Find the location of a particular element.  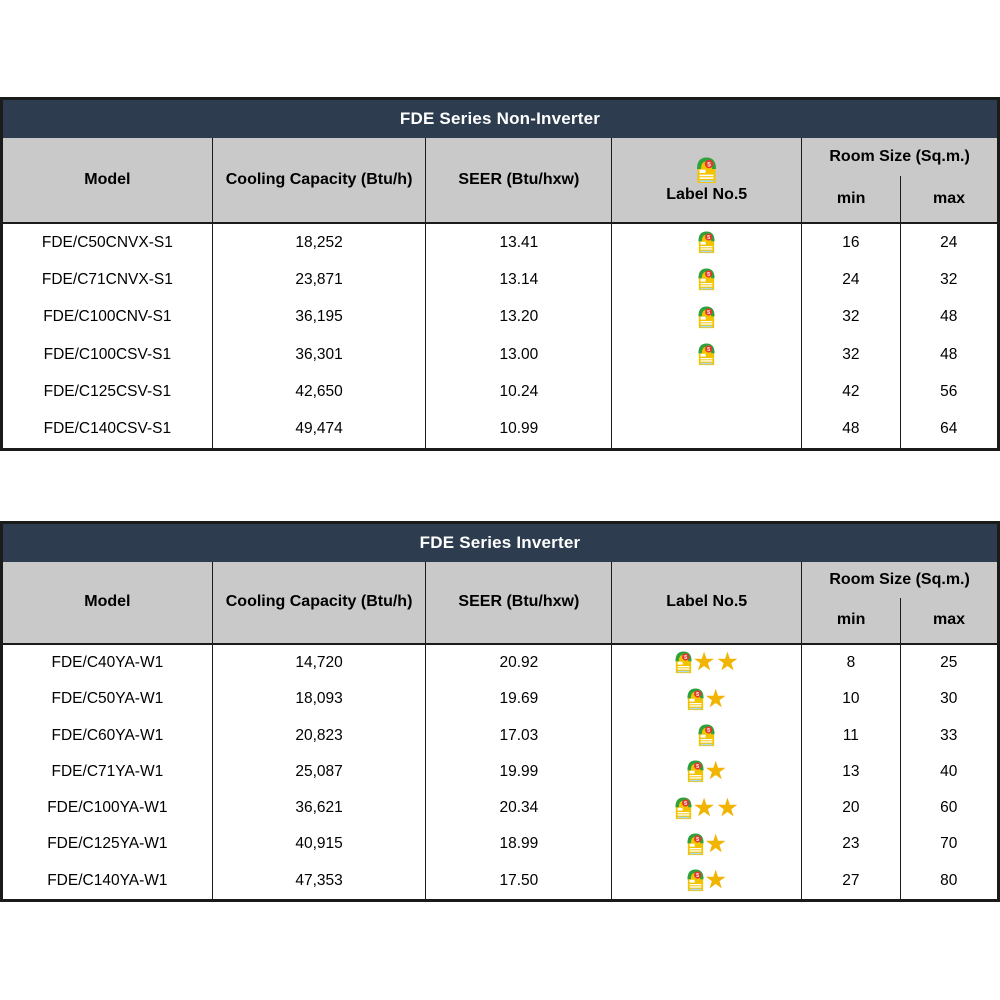

label-no5-cell is located at coordinates (706, 392).